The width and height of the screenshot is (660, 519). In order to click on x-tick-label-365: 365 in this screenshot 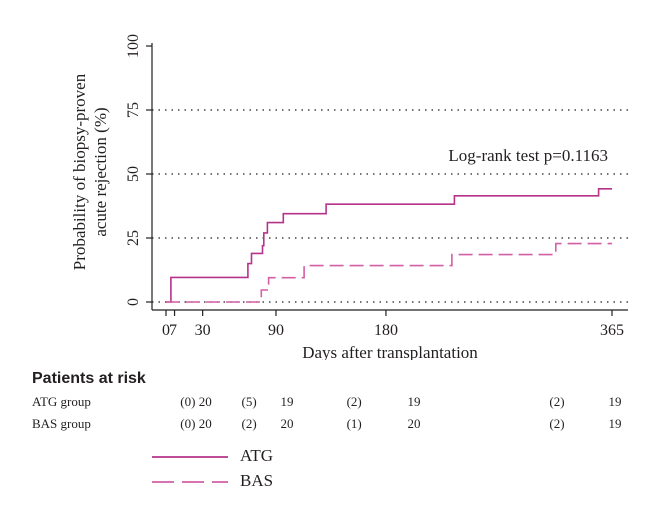, I will do `click(612, 330)`.